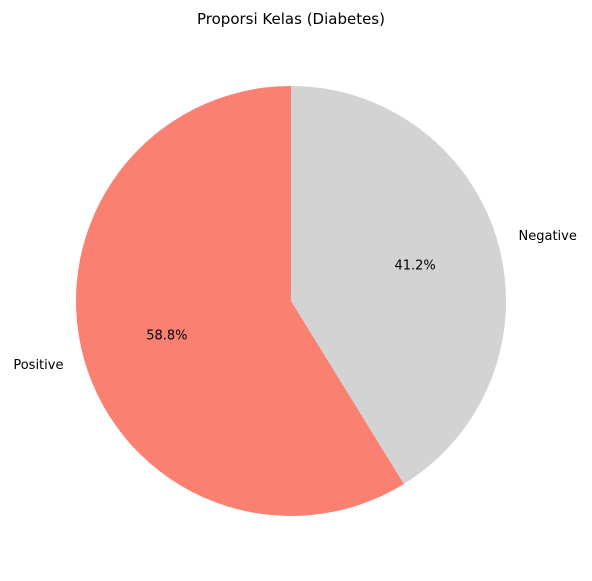  I want to click on pie-category-label-negative: Negative, so click(548, 236).